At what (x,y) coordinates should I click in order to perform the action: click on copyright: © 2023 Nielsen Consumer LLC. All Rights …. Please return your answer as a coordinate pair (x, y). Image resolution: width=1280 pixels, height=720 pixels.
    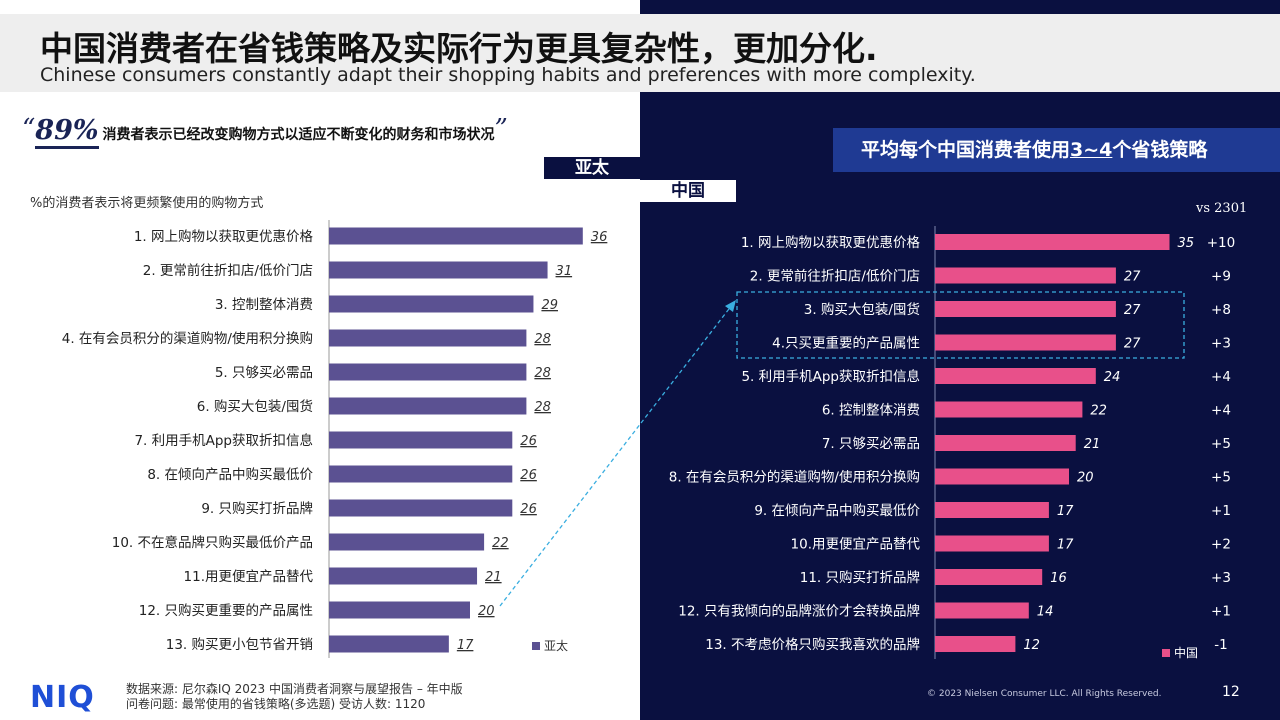
    Looking at the image, I should click on (1044, 694).